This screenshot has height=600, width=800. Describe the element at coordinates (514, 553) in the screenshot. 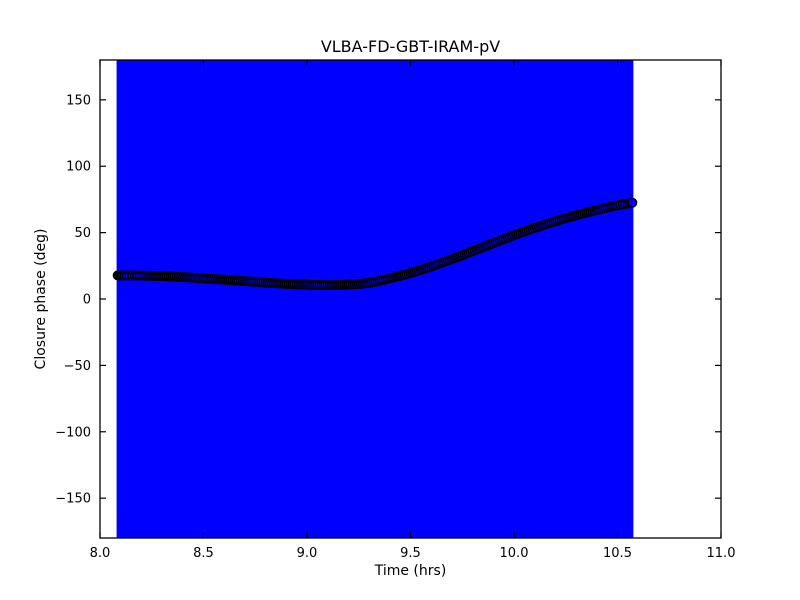

I see `x-tick-label: 10.0` at that location.